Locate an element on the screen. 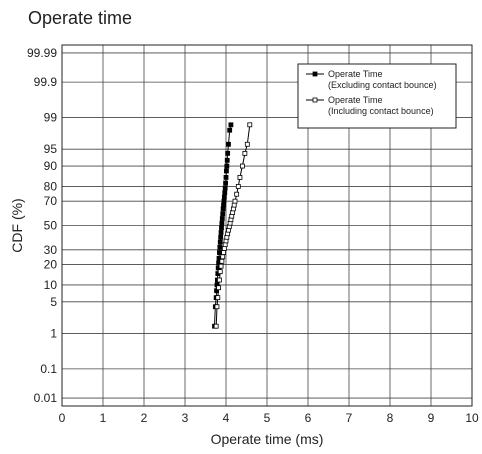 The height and width of the screenshot is (454, 482). x-tick-label: 1 is located at coordinates (103, 418).